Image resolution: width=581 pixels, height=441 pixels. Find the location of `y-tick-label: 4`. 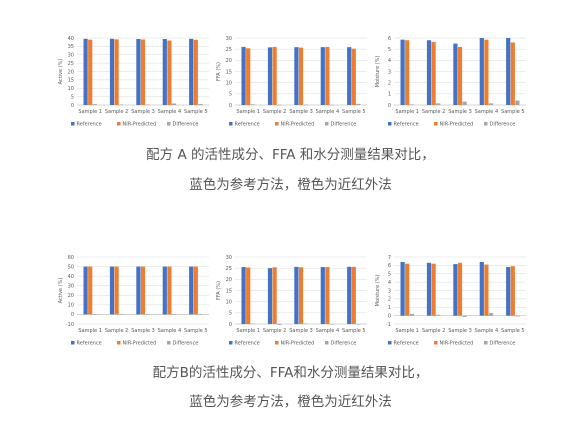

y-tick-label: 4 is located at coordinates (389, 283).